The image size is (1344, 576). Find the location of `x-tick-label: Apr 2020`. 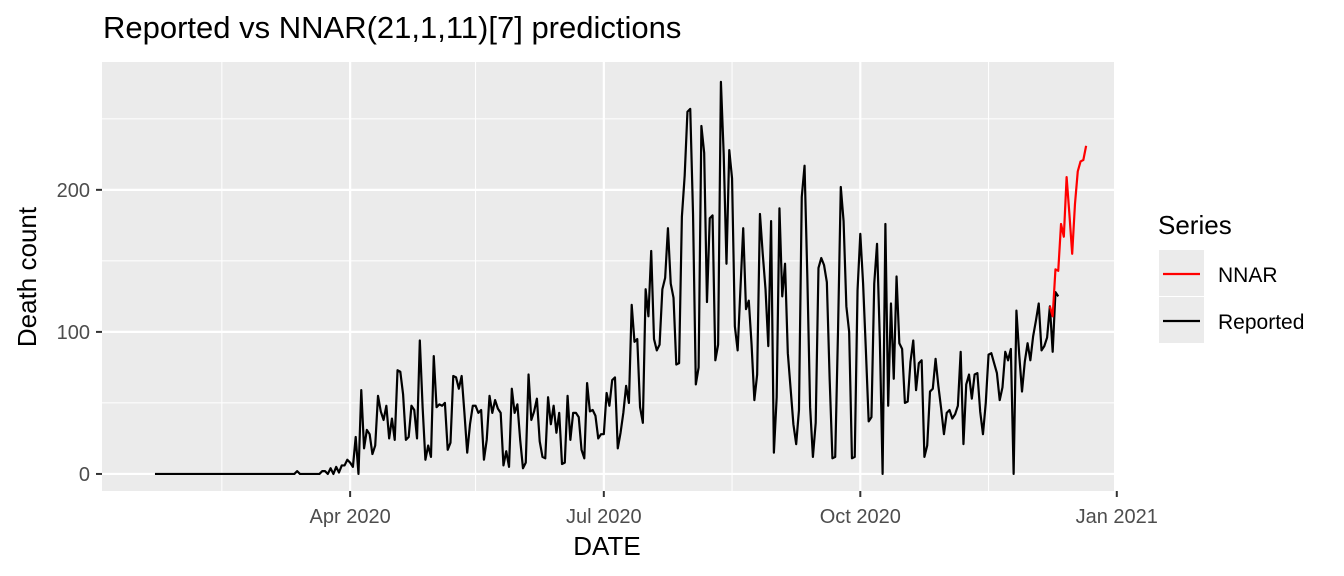

x-tick-label: Apr 2020 is located at coordinates (350, 517).